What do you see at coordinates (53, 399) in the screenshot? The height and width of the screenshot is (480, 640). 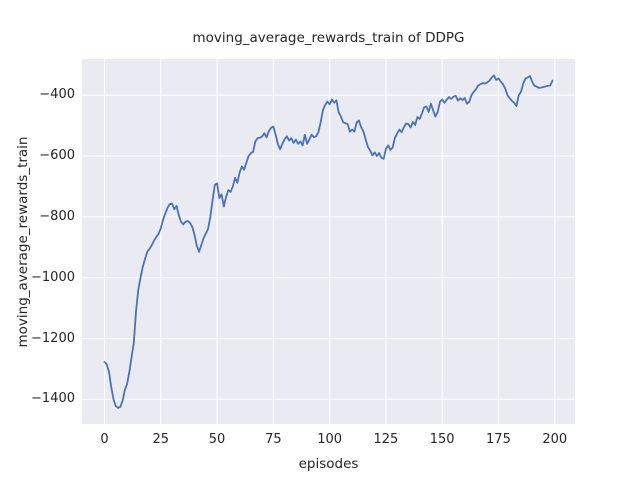 I see `y-tick-label: −1400` at bounding box center [53, 399].